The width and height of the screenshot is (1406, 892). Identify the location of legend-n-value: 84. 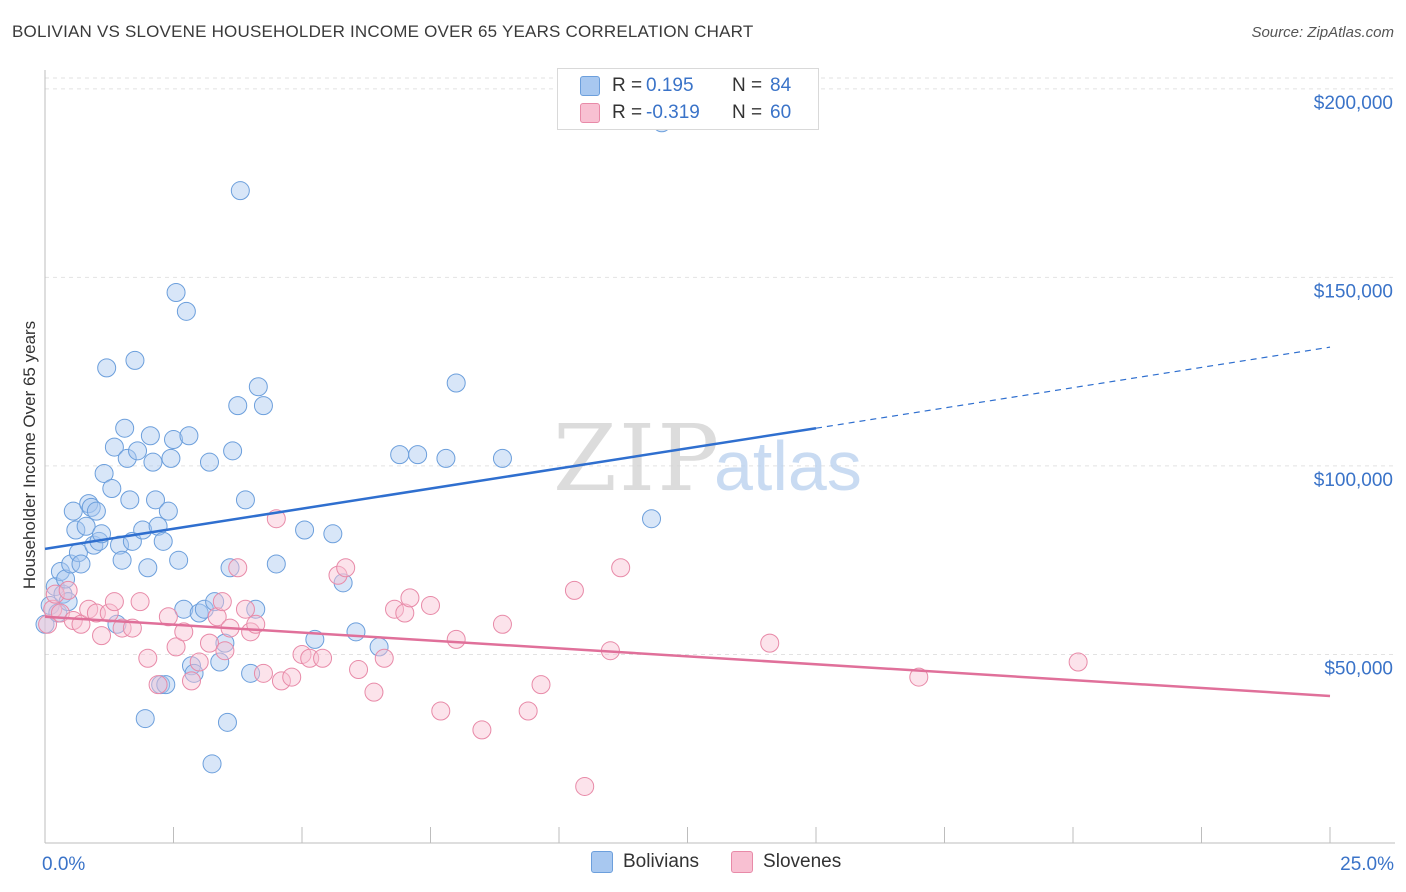
(781, 85).